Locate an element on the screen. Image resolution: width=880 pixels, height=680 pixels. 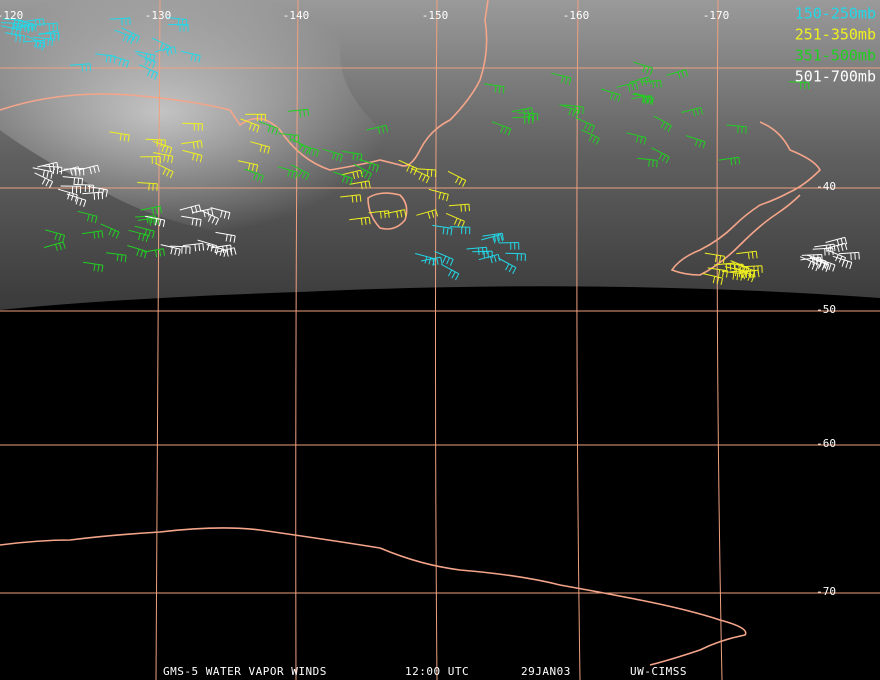
legend-entry: 251-350mb is located at coordinates (835, 35).